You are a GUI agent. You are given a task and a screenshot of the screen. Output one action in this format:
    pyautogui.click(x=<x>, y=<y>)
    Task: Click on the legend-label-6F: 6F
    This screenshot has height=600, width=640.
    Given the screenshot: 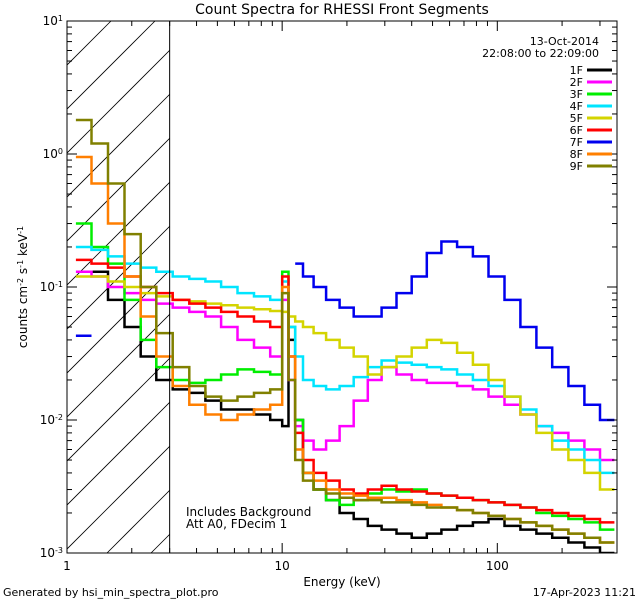 What is the action you would take?
    pyautogui.click(x=576, y=130)
    